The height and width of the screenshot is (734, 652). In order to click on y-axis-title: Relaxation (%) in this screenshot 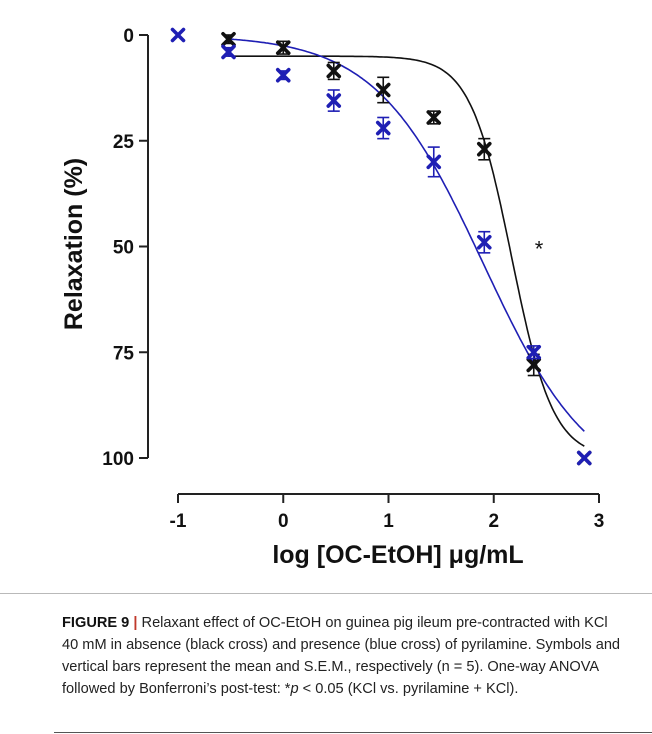, I will do `click(74, 244)`.